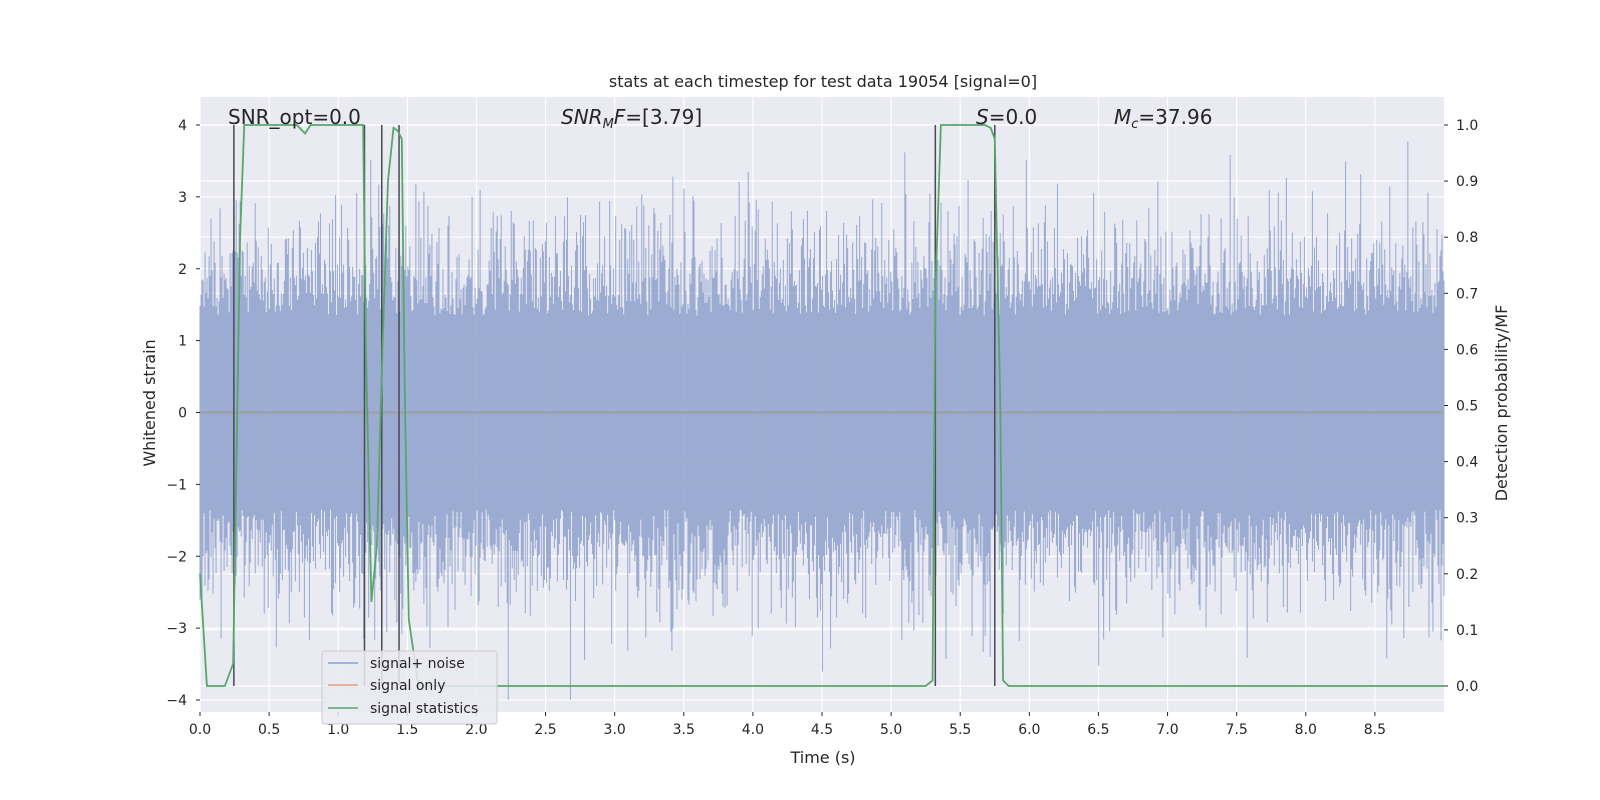 This screenshot has height=800, width=1600. Describe the element at coordinates (663, 117) in the screenshot. I see `annotation-snr-mf-value: =[3.79]` at that location.